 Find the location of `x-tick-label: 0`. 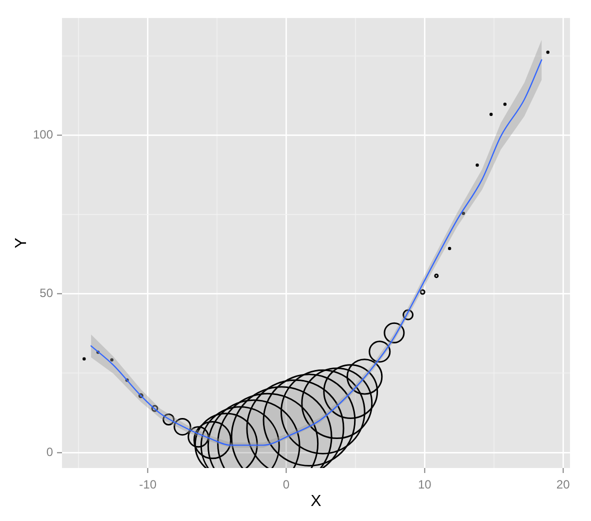

x-tick-label: 0 is located at coordinates (286, 485).